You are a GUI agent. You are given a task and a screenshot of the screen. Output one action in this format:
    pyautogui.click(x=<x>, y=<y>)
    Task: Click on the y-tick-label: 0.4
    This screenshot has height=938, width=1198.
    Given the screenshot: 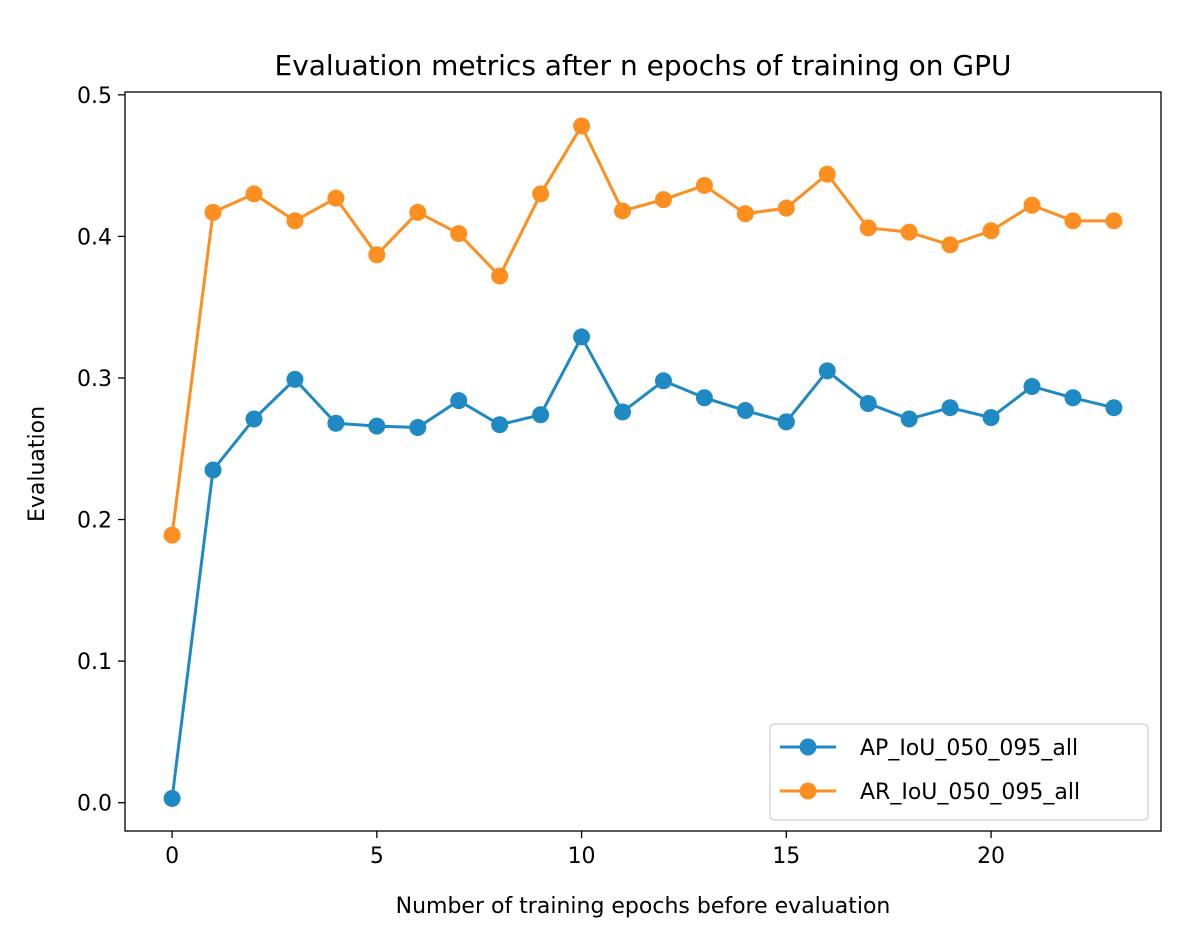 What is the action you would take?
    pyautogui.click(x=94, y=237)
    